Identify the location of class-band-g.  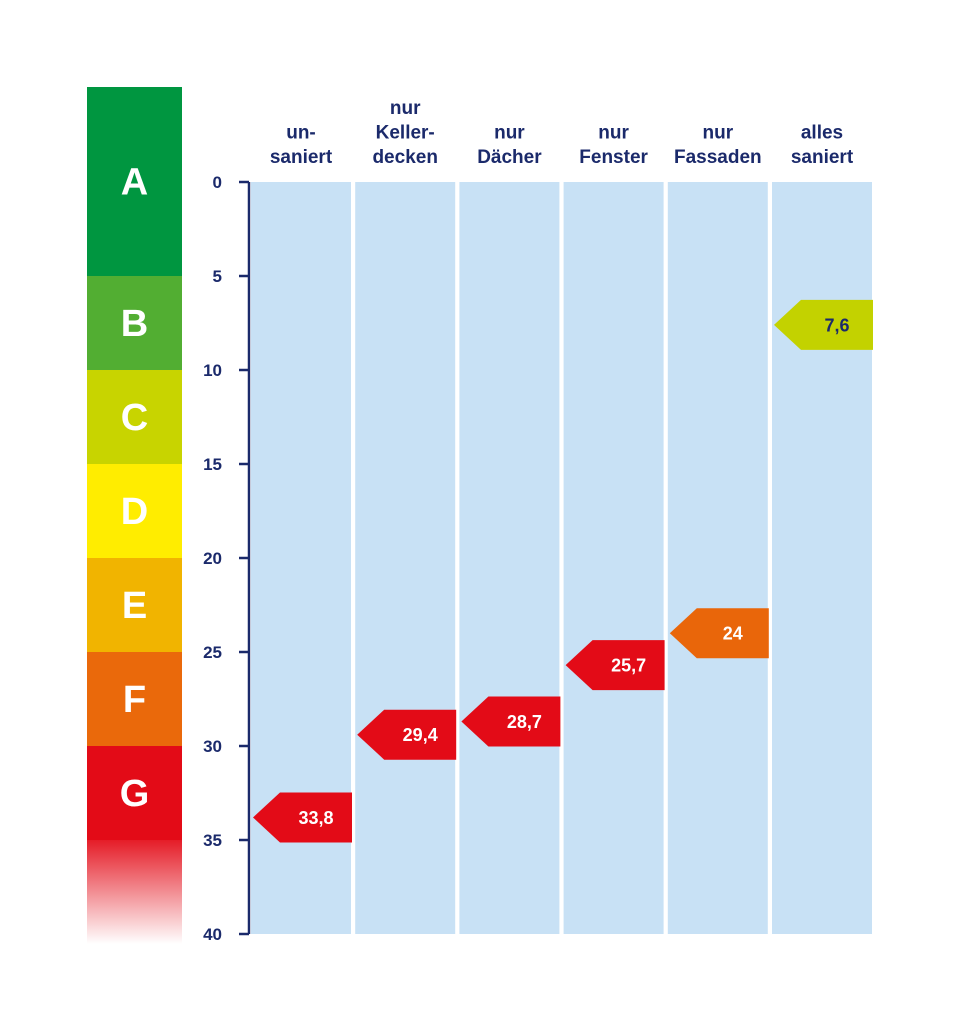
(134, 793).